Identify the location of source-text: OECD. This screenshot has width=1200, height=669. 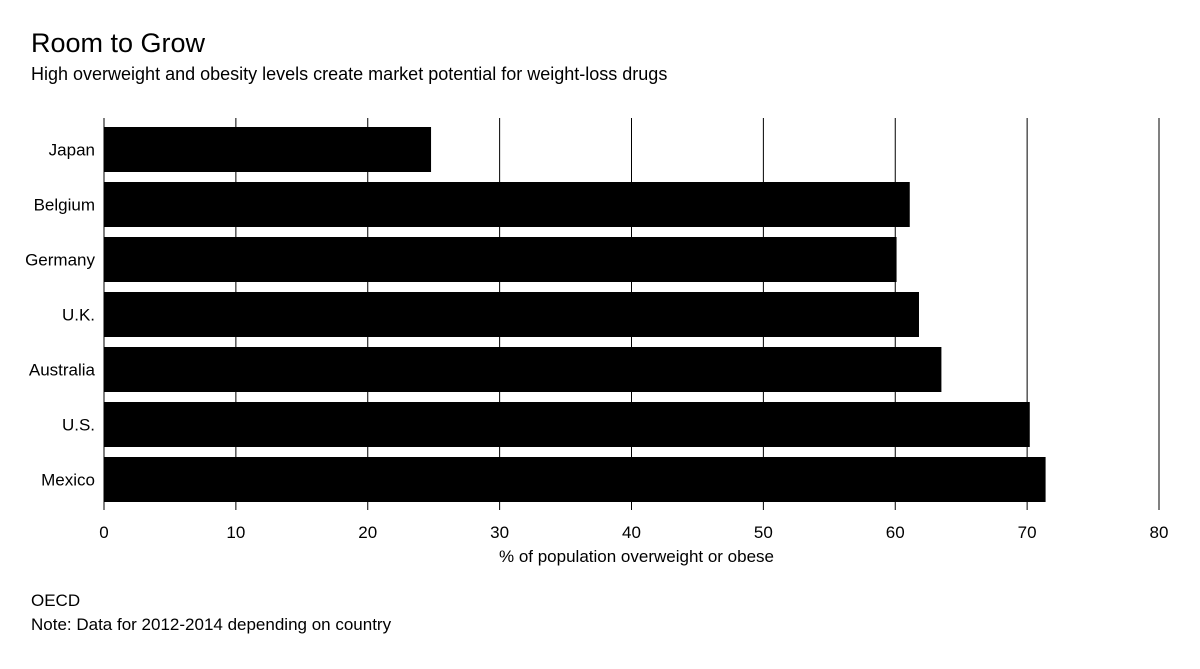
(56, 600).